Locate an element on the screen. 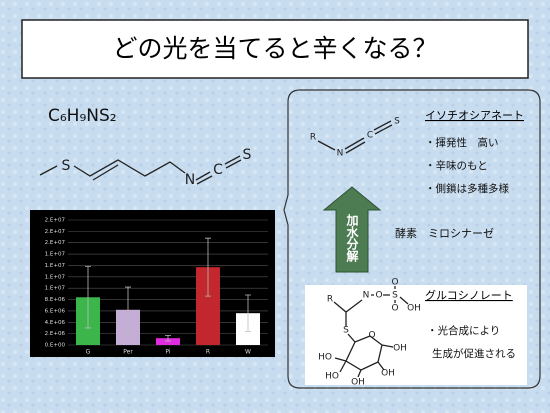 Image resolution: width=550 pixels, height=413 pixels. enzyme: 酵素 ミロシナーゼ is located at coordinates (444, 233).